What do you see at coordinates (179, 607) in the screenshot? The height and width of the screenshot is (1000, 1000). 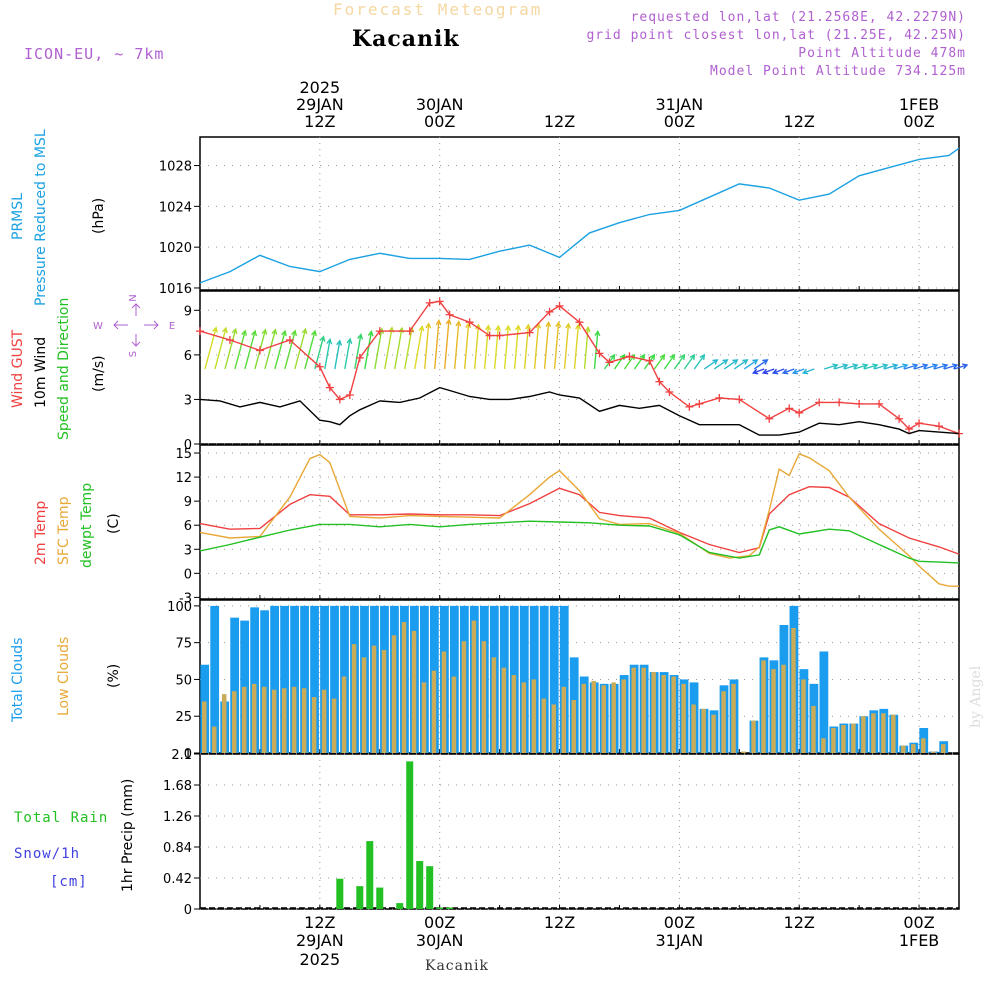 I see `y-tick-label: 100` at bounding box center [179, 607].